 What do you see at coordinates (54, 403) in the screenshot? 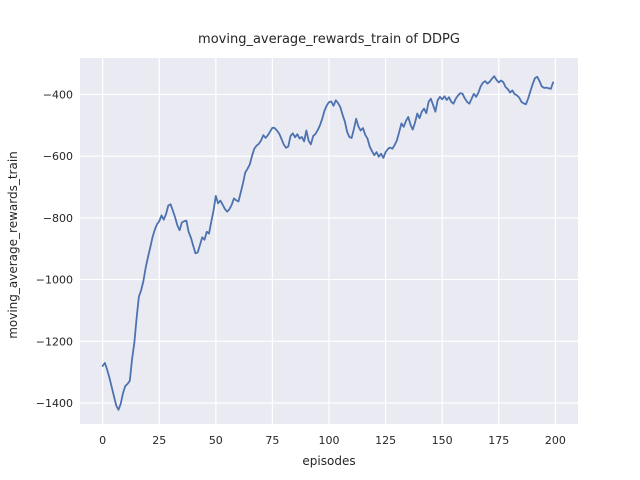
I see `y-tick-label: −1400` at bounding box center [54, 403].